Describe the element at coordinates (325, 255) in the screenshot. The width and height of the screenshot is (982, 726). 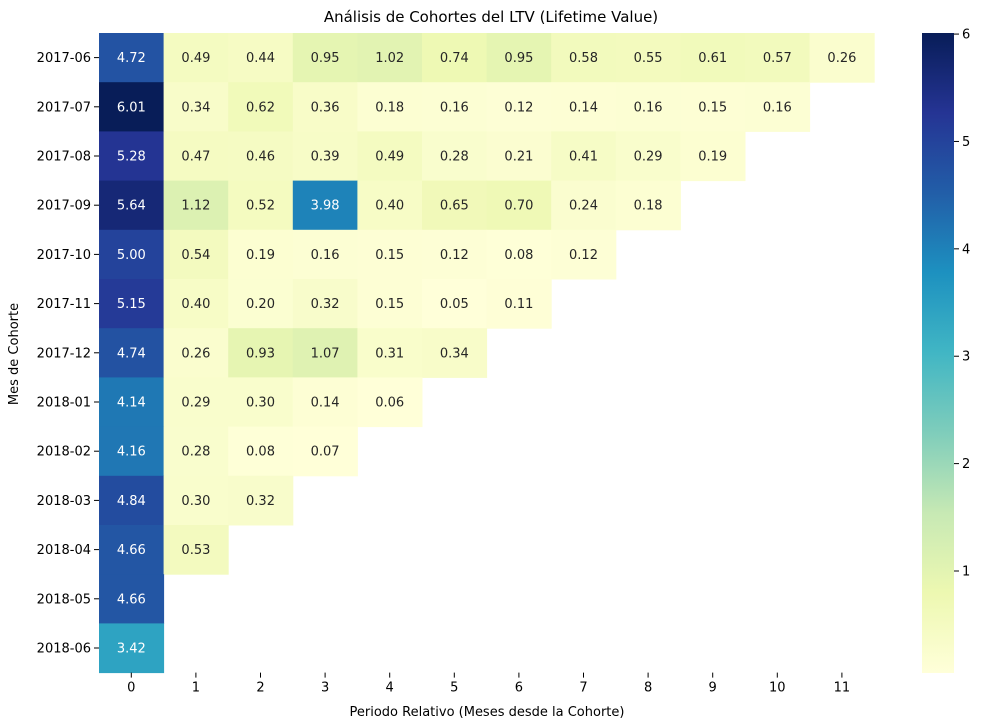
I see `cell-value-label: 0.16` at that location.